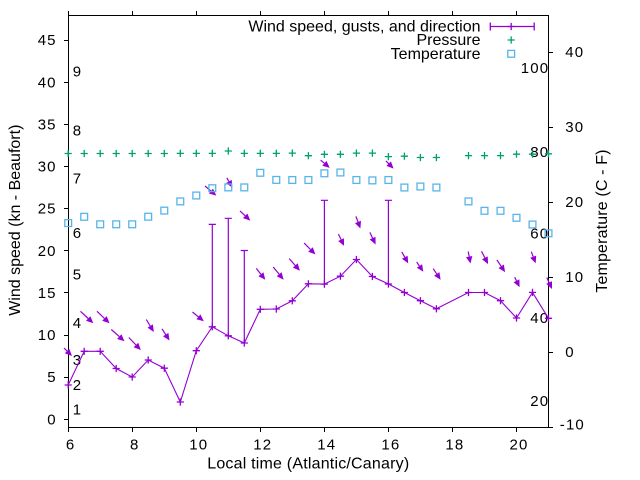 Image resolution: width=640 pixels, height=480 pixels. Describe the element at coordinates (47, 124) in the screenshot. I see `svg-text: 35` at that location.